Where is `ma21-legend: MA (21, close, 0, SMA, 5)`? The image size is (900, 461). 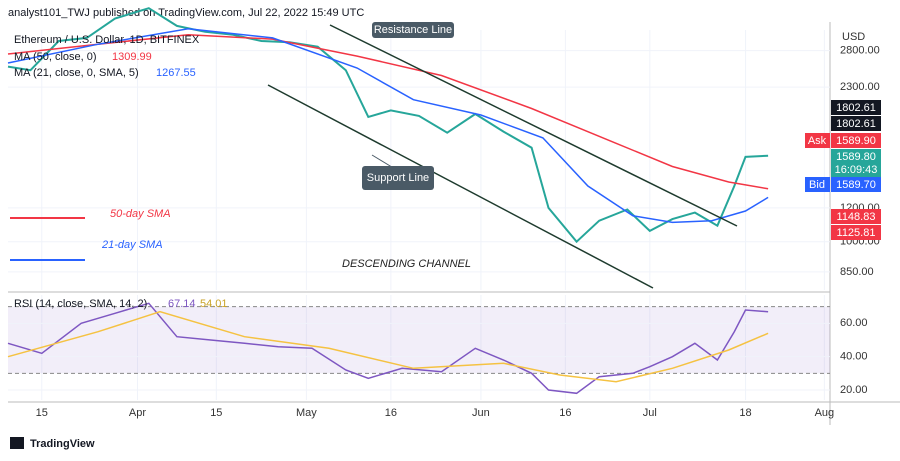
ma21-legend: MA (21, close, 0, SMA, 5) is located at coordinates (76, 73).